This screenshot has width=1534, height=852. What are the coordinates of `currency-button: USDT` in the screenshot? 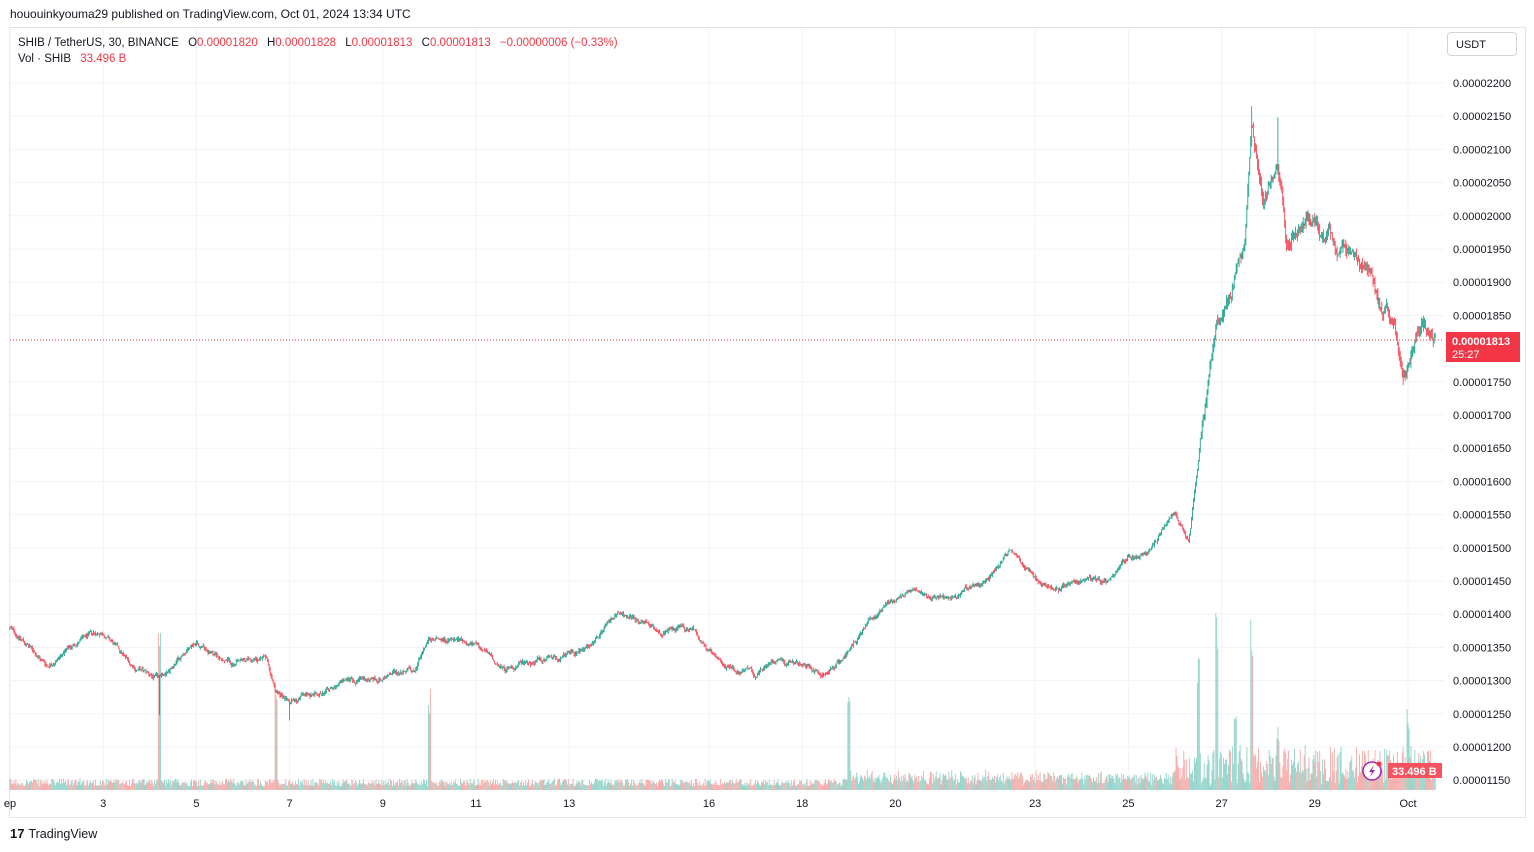 It's located at (1482, 44).